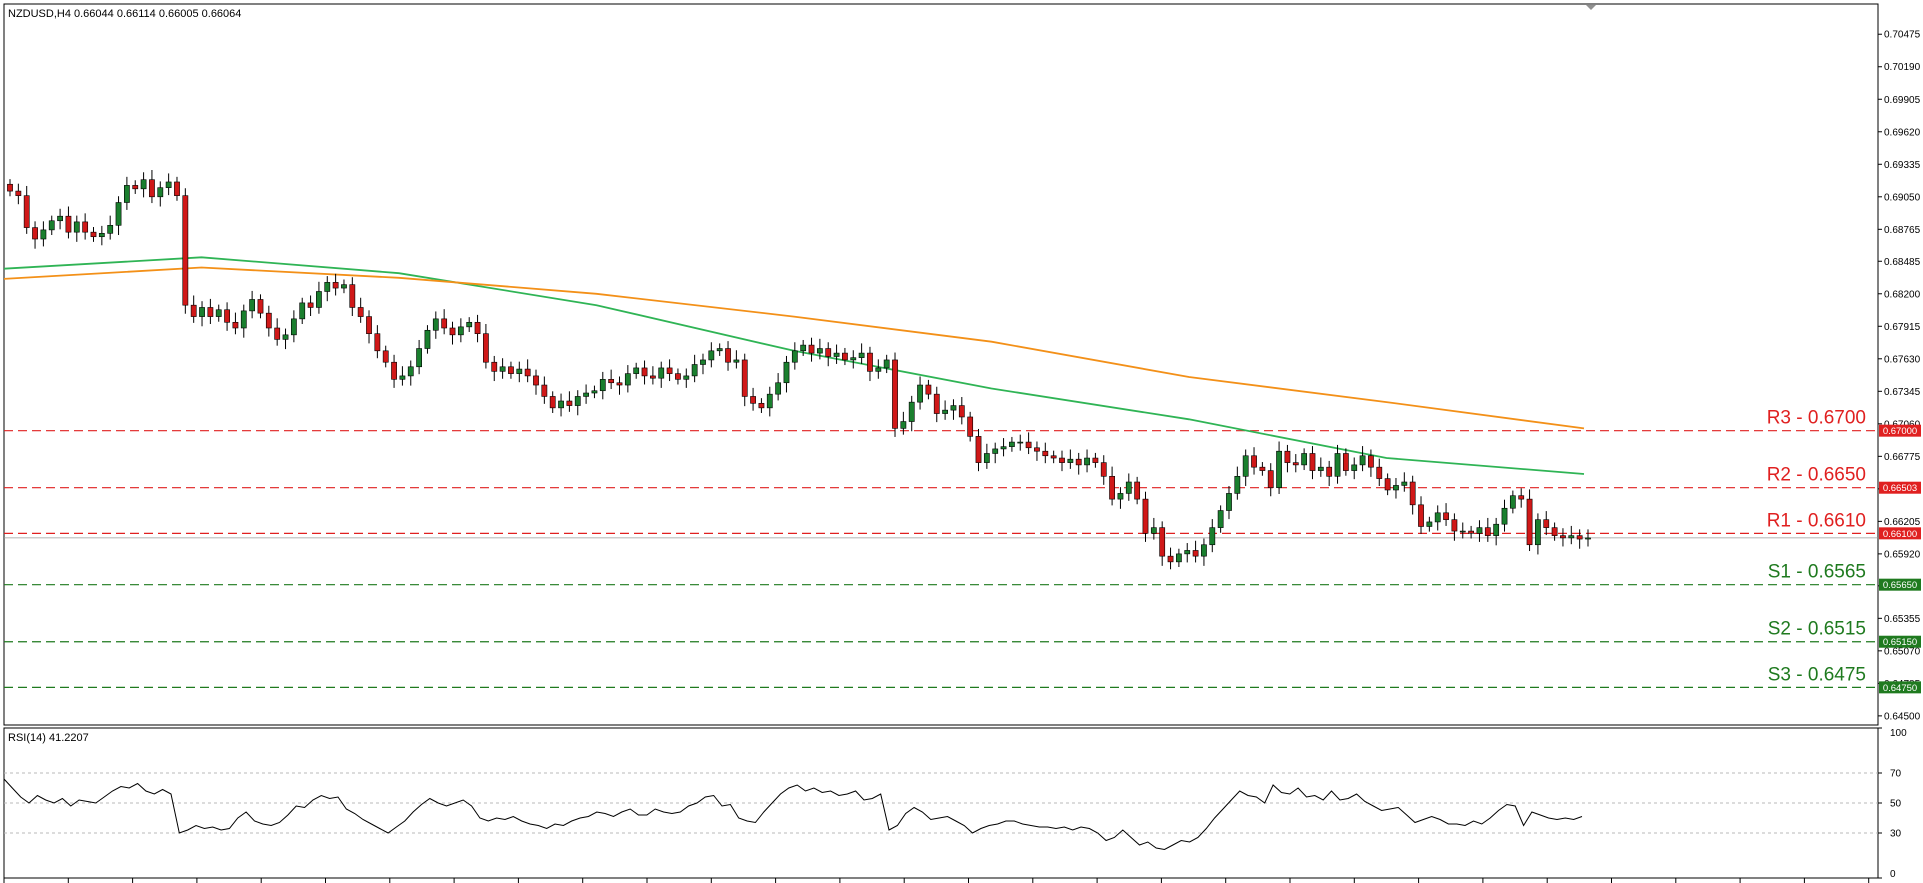 The height and width of the screenshot is (883, 1923). Describe the element at coordinates (1902, 294) in the screenshot. I see `price-axis-label: 0.68200` at that location.